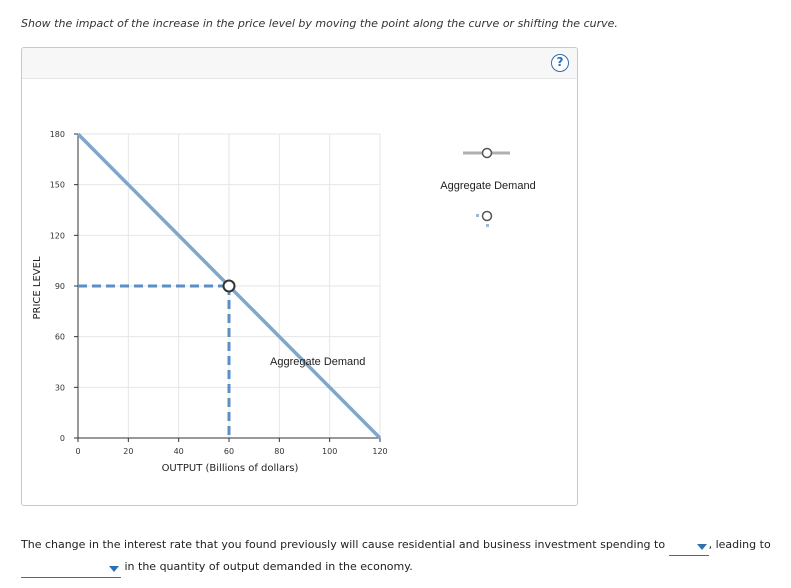 The image size is (791, 588). Describe the element at coordinates (57, 134) in the screenshot. I see `y-tick-label: 180` at that location.